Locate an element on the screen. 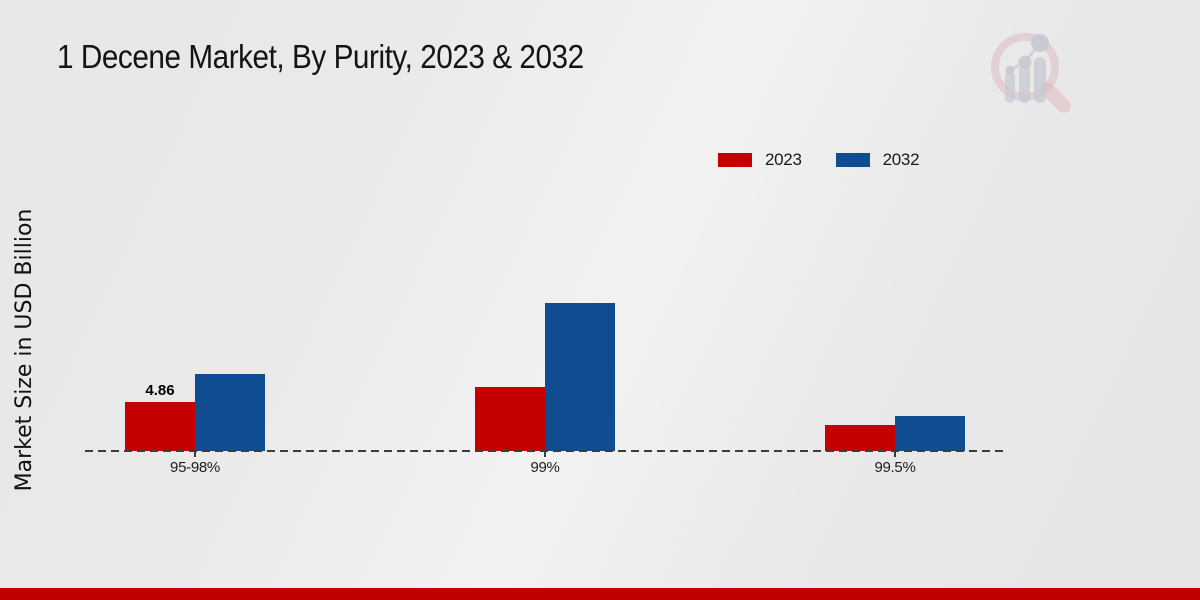  legend-label-2032: 2032 is located at coordinates (901, 159).